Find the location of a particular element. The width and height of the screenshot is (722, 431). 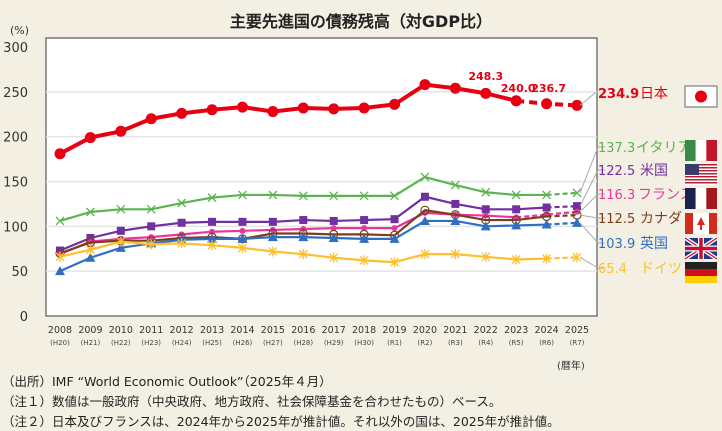

series-uk: 103.9 英国 is located at coordinates (361, 245).